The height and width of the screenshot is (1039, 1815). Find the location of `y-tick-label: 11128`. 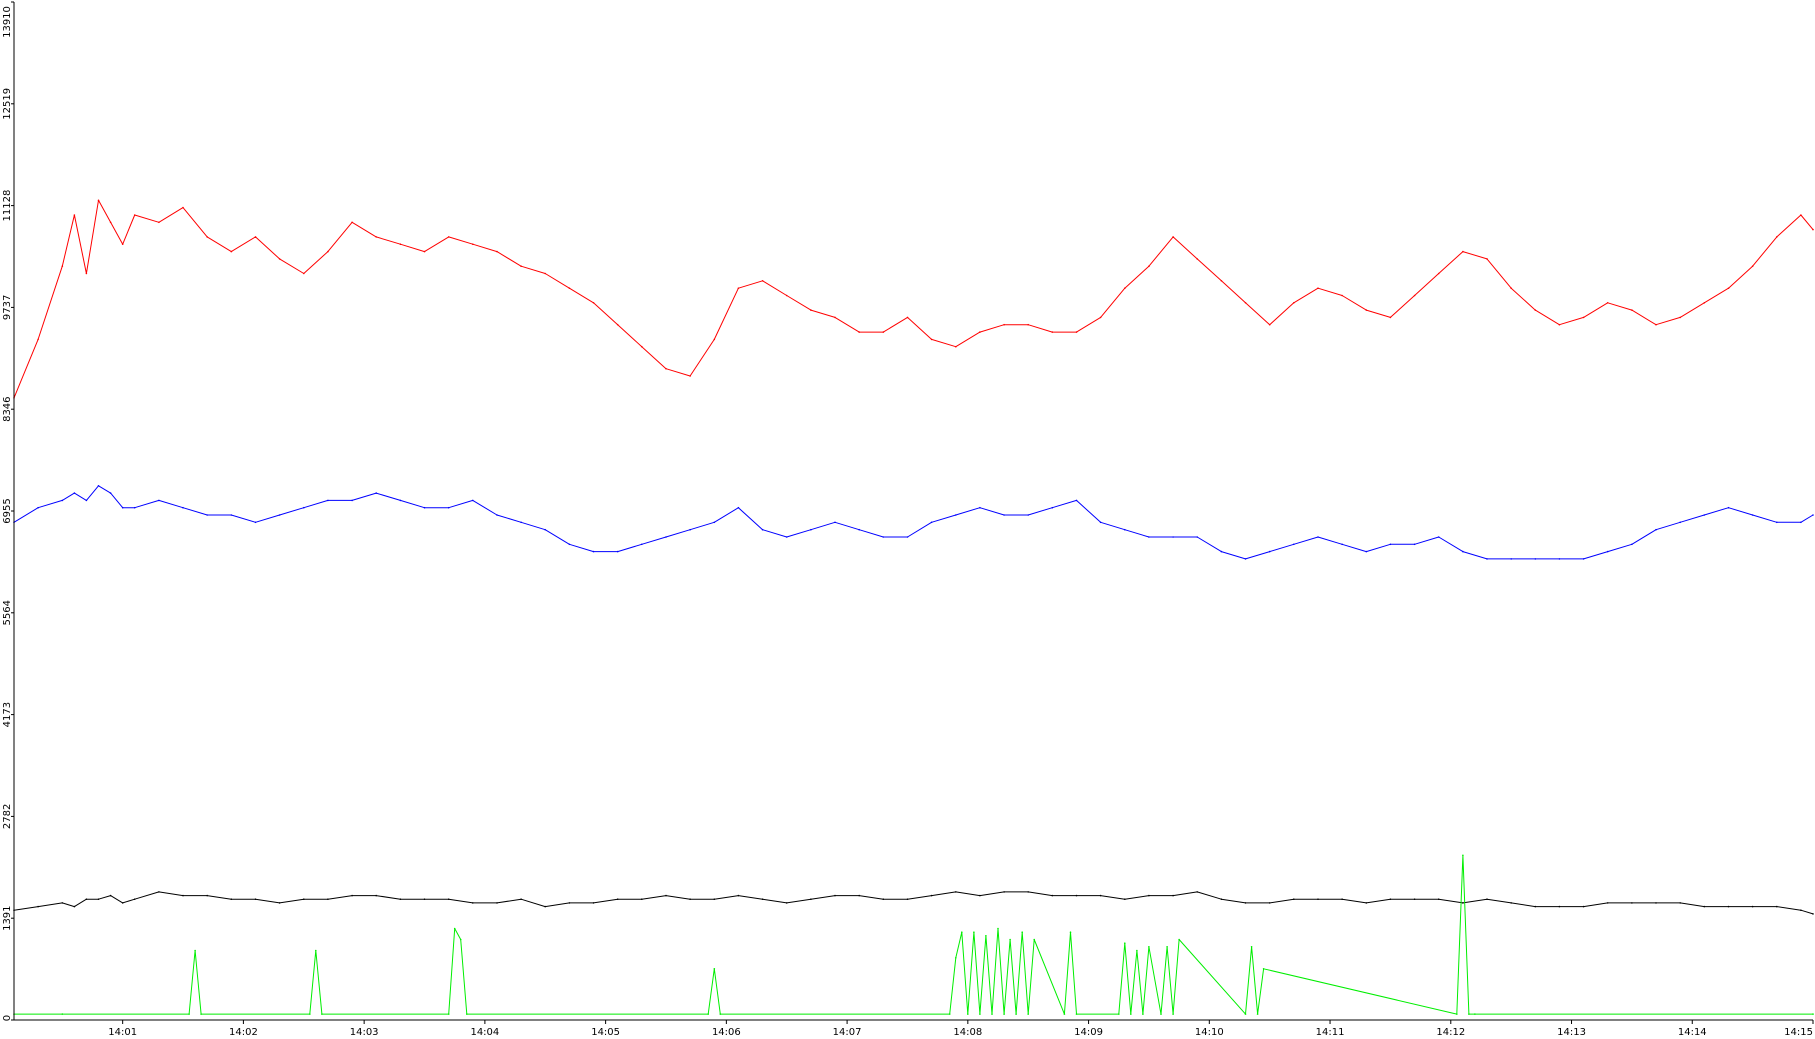

y-tick-label: 11128 is located at coordinates (7, 206).